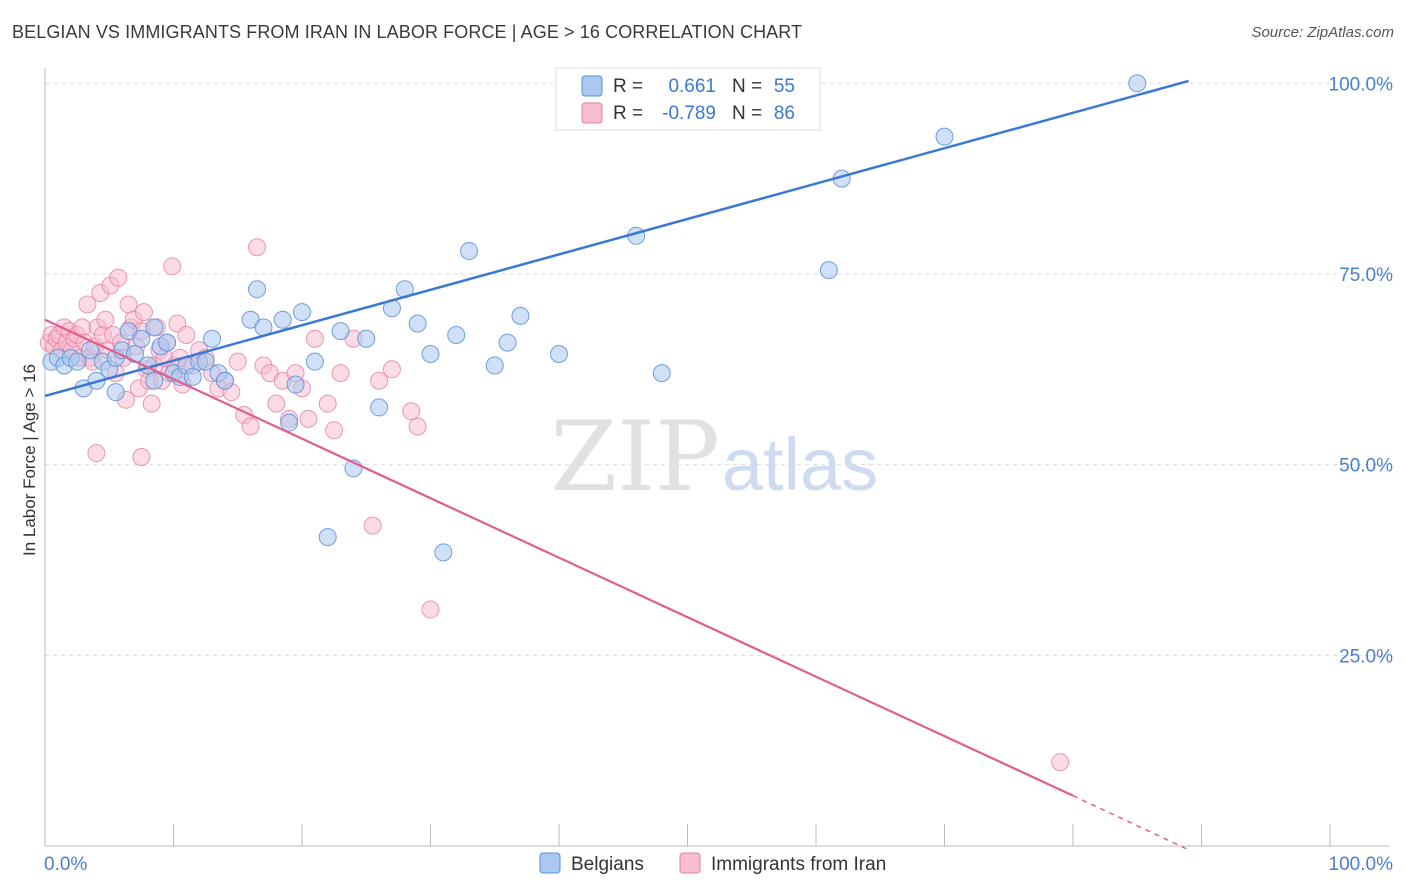 The width and height of the screenshot is (1406, 892). Describe the element at coordinates (1130, 822) in the screenshot. I see `trend-line-iran-extrapolated` at that location.